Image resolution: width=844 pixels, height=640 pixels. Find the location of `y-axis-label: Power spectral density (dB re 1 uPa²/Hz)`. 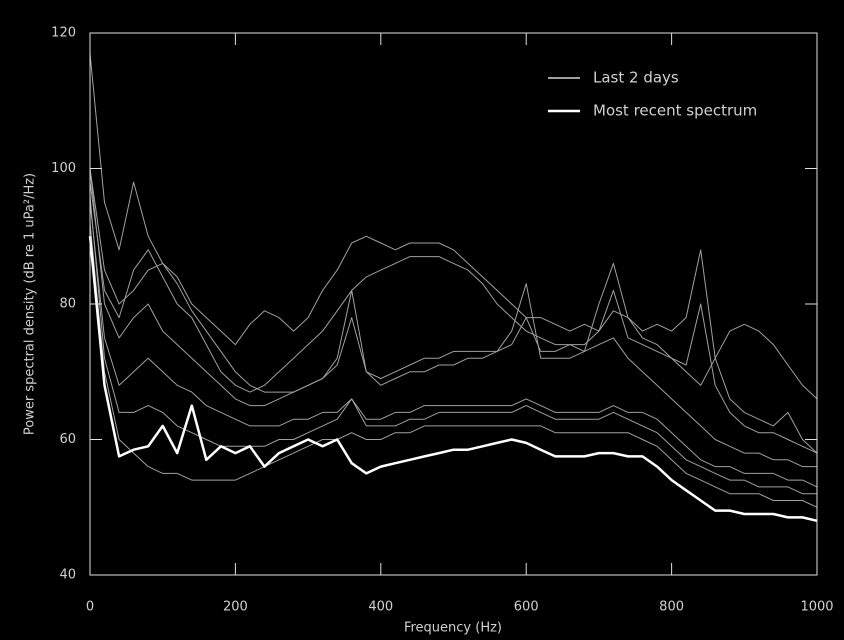

y-axis-label: Power spectral density (dB re 1 uPa²/Hz) is located at coordinates (30, 304).